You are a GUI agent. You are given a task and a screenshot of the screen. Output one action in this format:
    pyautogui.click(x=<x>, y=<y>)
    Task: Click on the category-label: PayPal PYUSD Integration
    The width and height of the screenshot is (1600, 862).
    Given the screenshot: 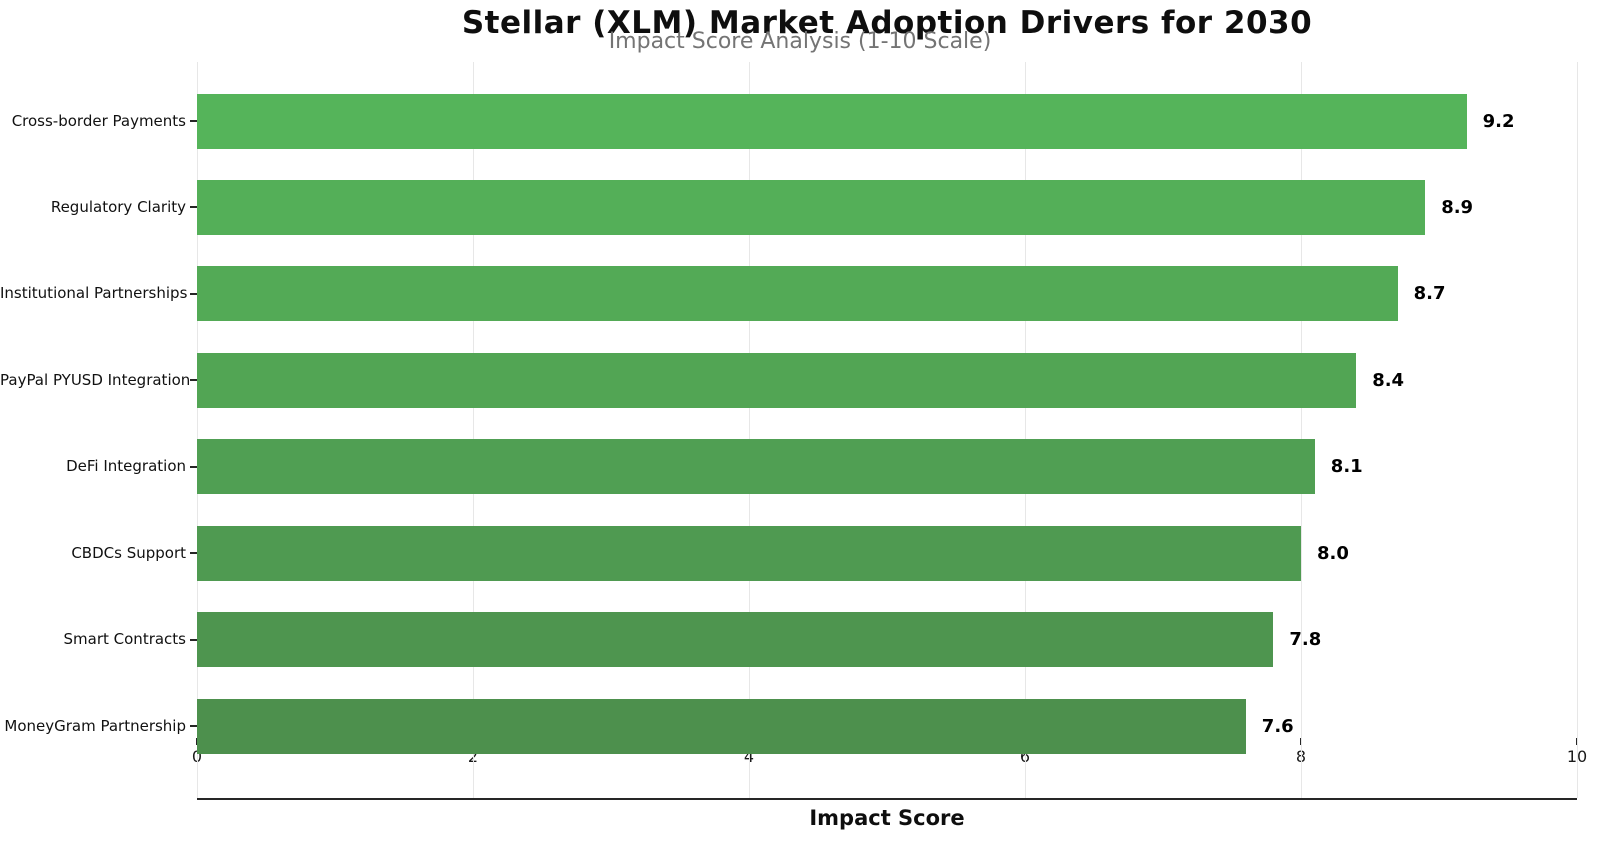 What is the action you would take?
    pyautogui.click(x=95, y=379)
    